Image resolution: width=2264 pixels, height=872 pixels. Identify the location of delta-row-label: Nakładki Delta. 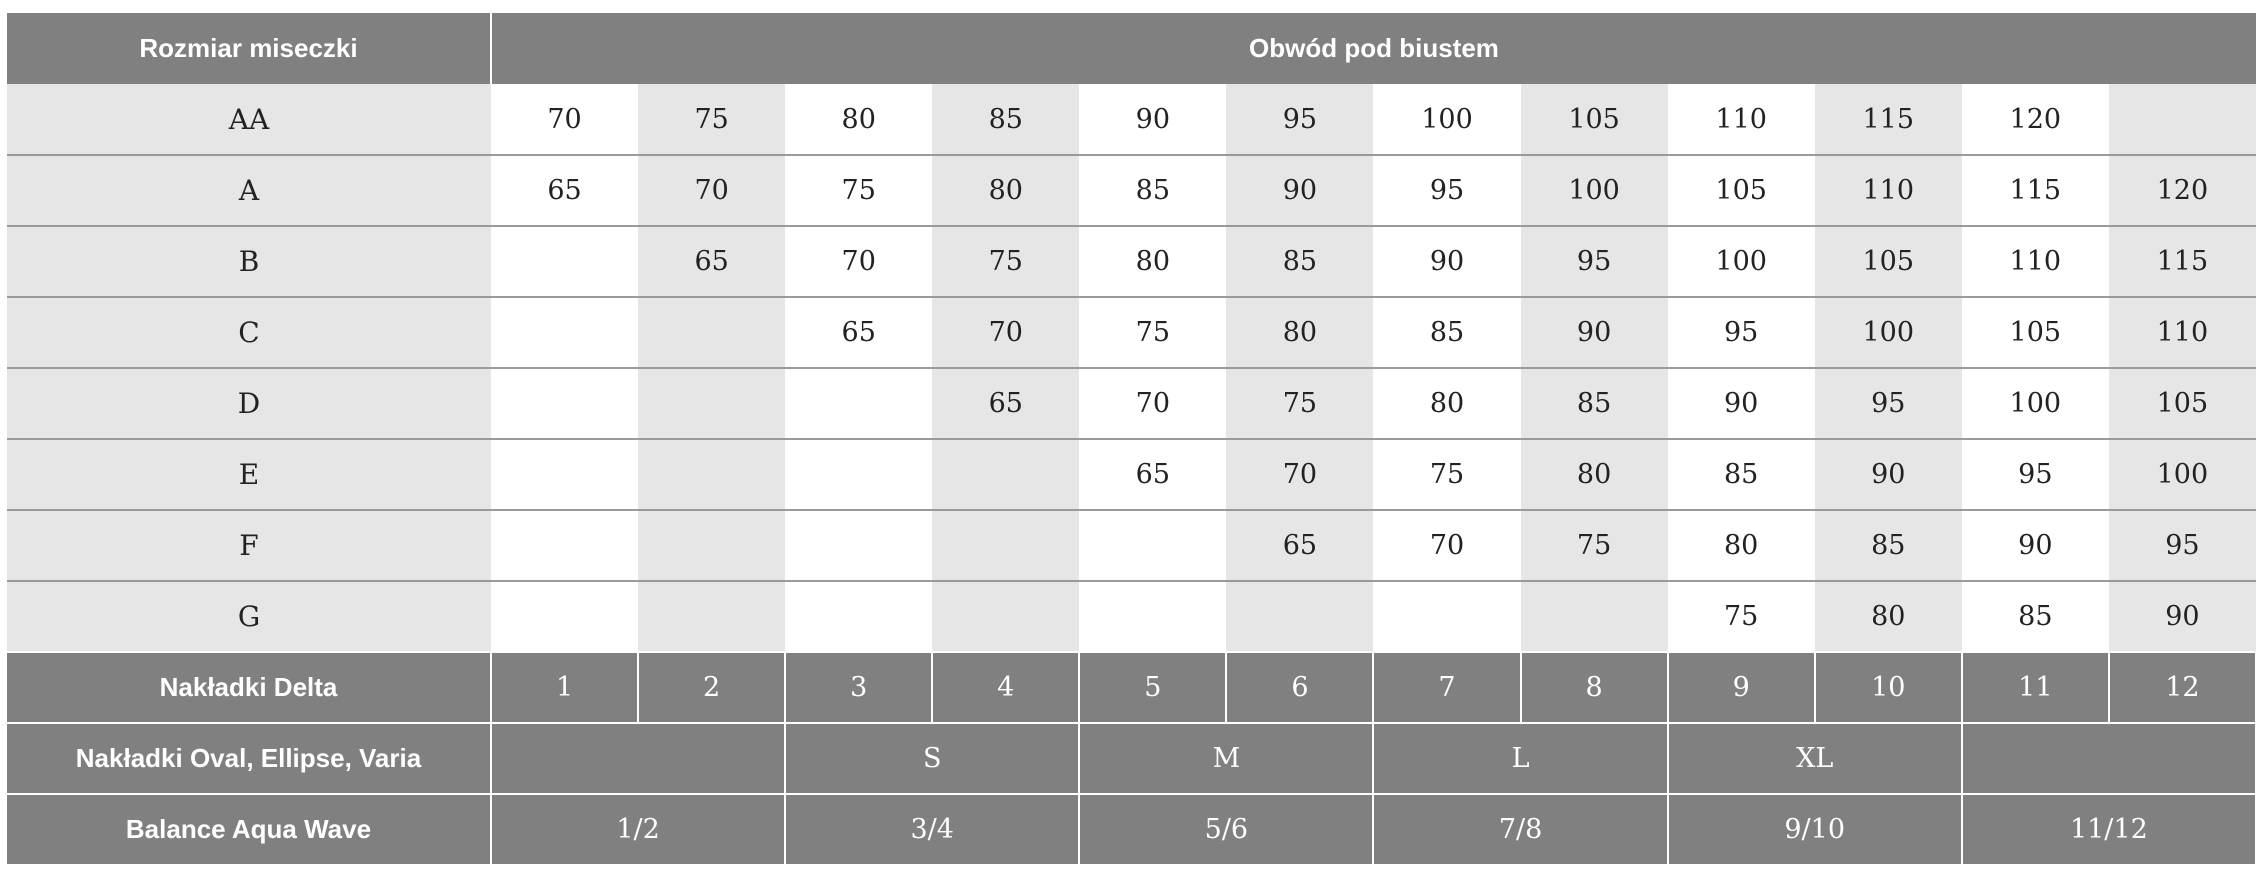
(249, 687).